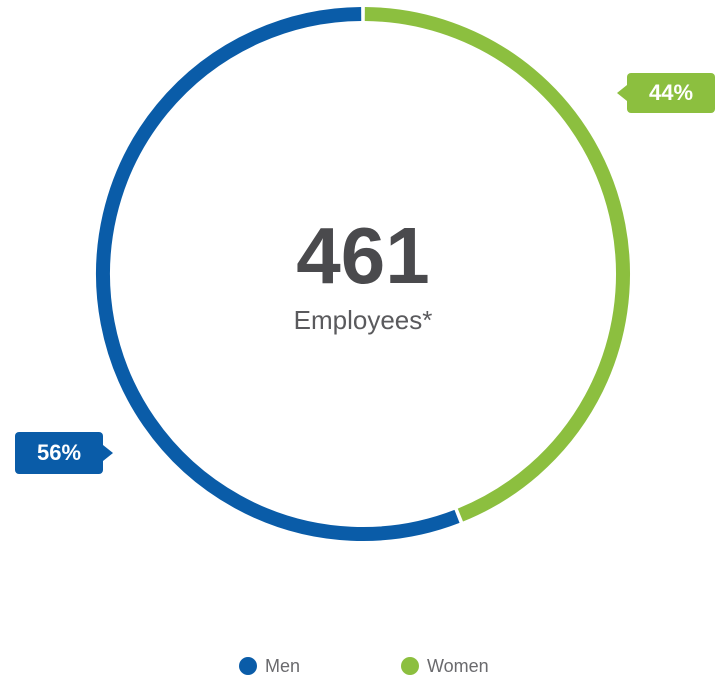  Describe the element at coordinates (458, 666) in the screenshot. I see `legend-label: Women` at that location.